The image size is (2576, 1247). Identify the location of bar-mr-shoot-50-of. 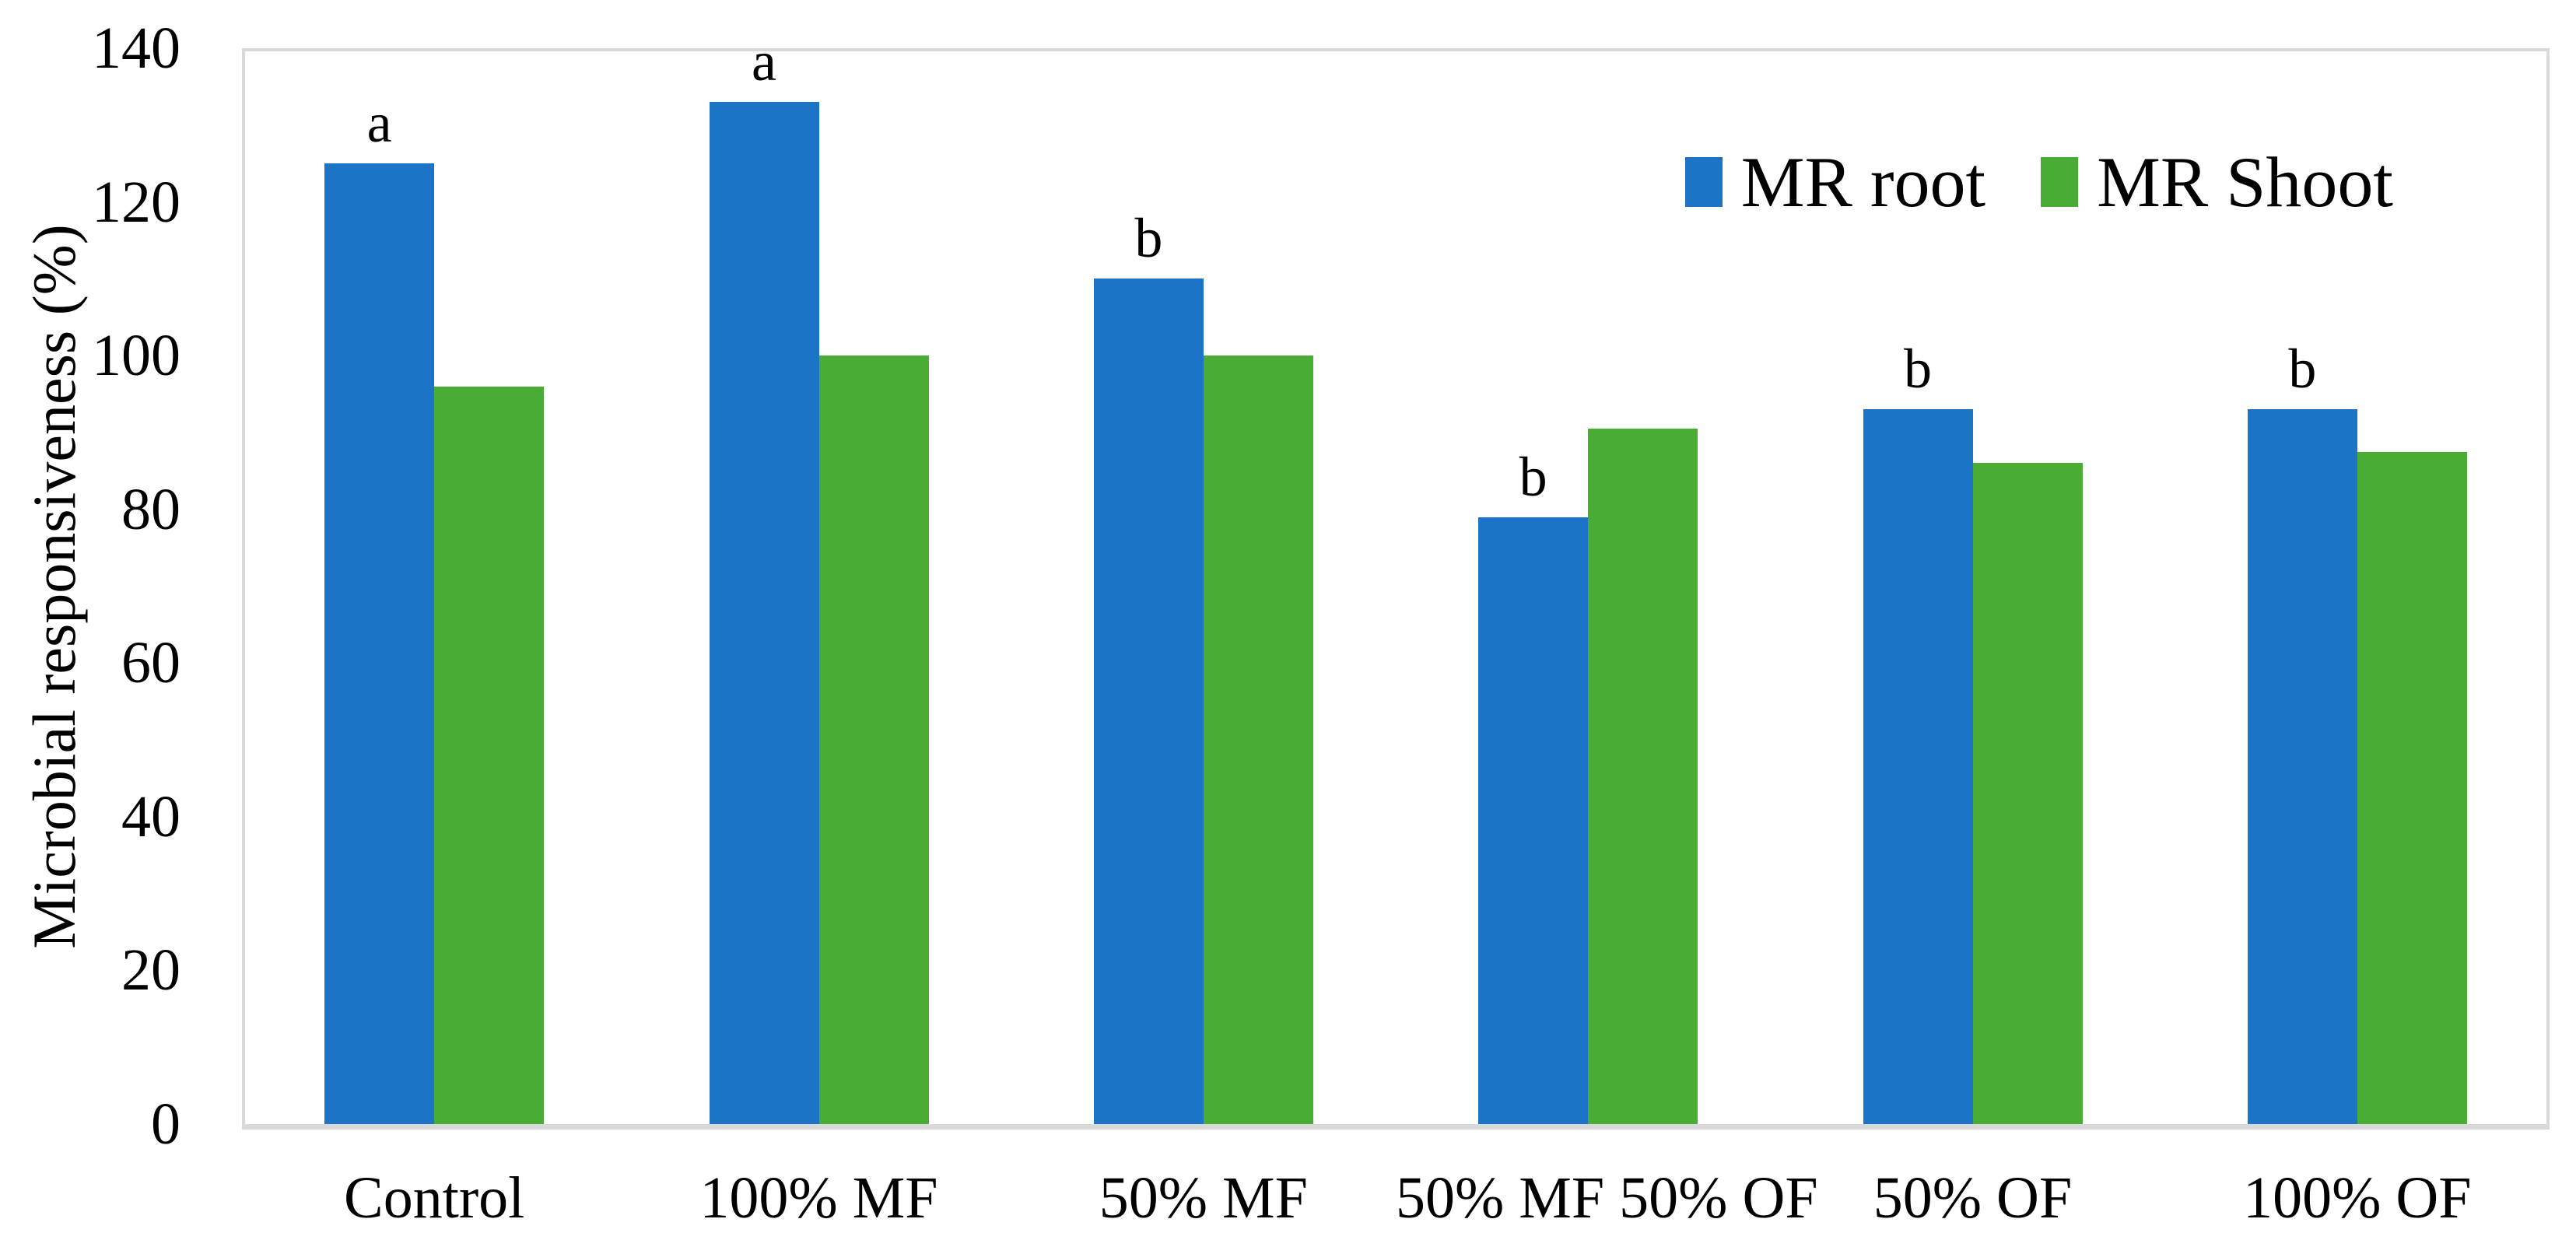
(2028, 793).